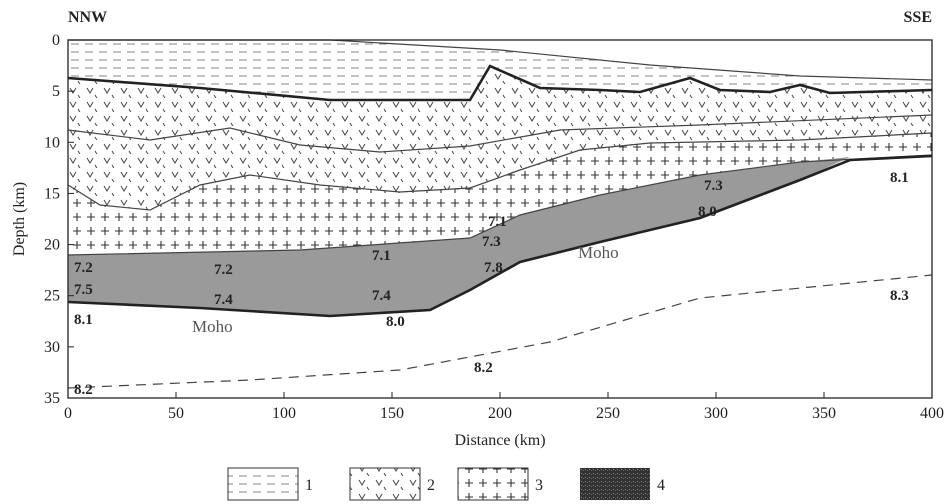 The width and height of the screenshot is (949, 504). I want to click on legend-label: 4, so click(661, 485).